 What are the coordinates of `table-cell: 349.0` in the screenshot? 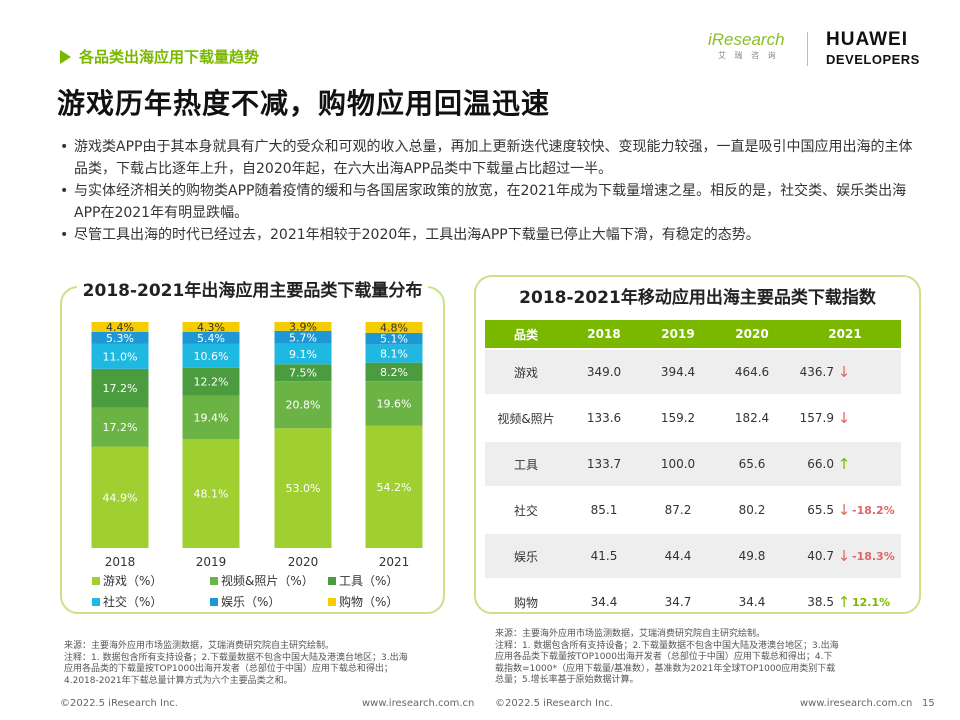 It's located at (604, 372).